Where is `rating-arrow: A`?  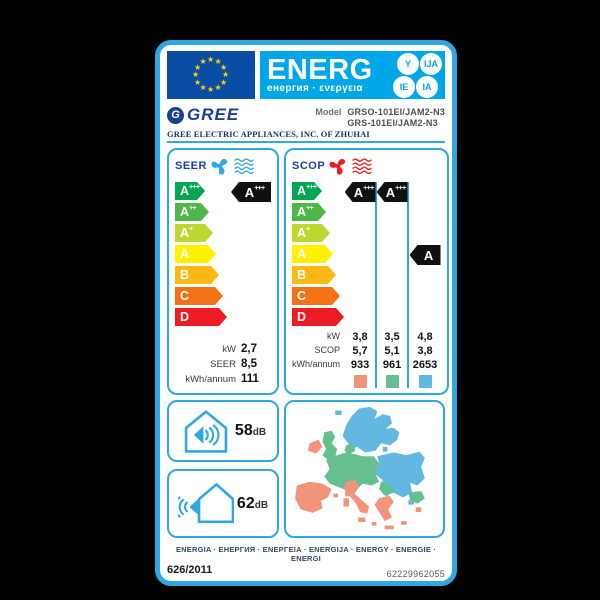 rating-arrow: A is located at coordinates (312, 254).